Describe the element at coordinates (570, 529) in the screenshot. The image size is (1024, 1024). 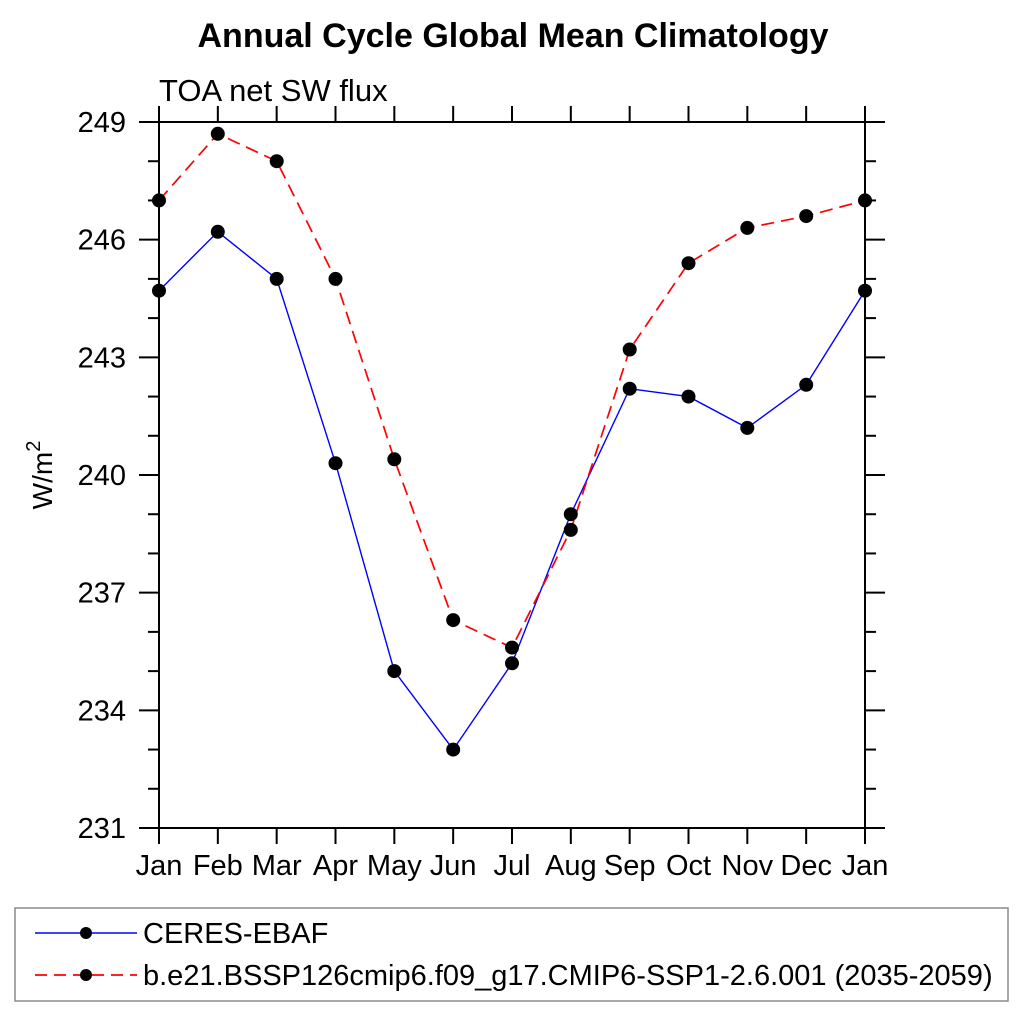
I see `data-point-model-run-aug` at that location.